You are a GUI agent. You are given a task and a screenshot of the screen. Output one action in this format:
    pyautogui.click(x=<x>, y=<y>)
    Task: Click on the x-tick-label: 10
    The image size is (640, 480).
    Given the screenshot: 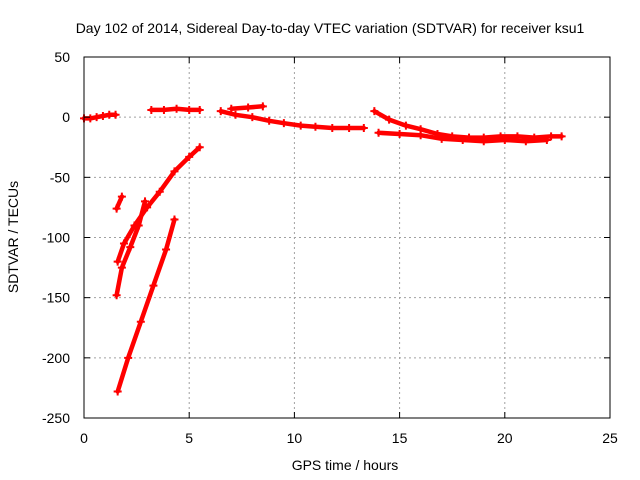 What is the action you would take?
    pyautogui.click(x=295, y=438)
    